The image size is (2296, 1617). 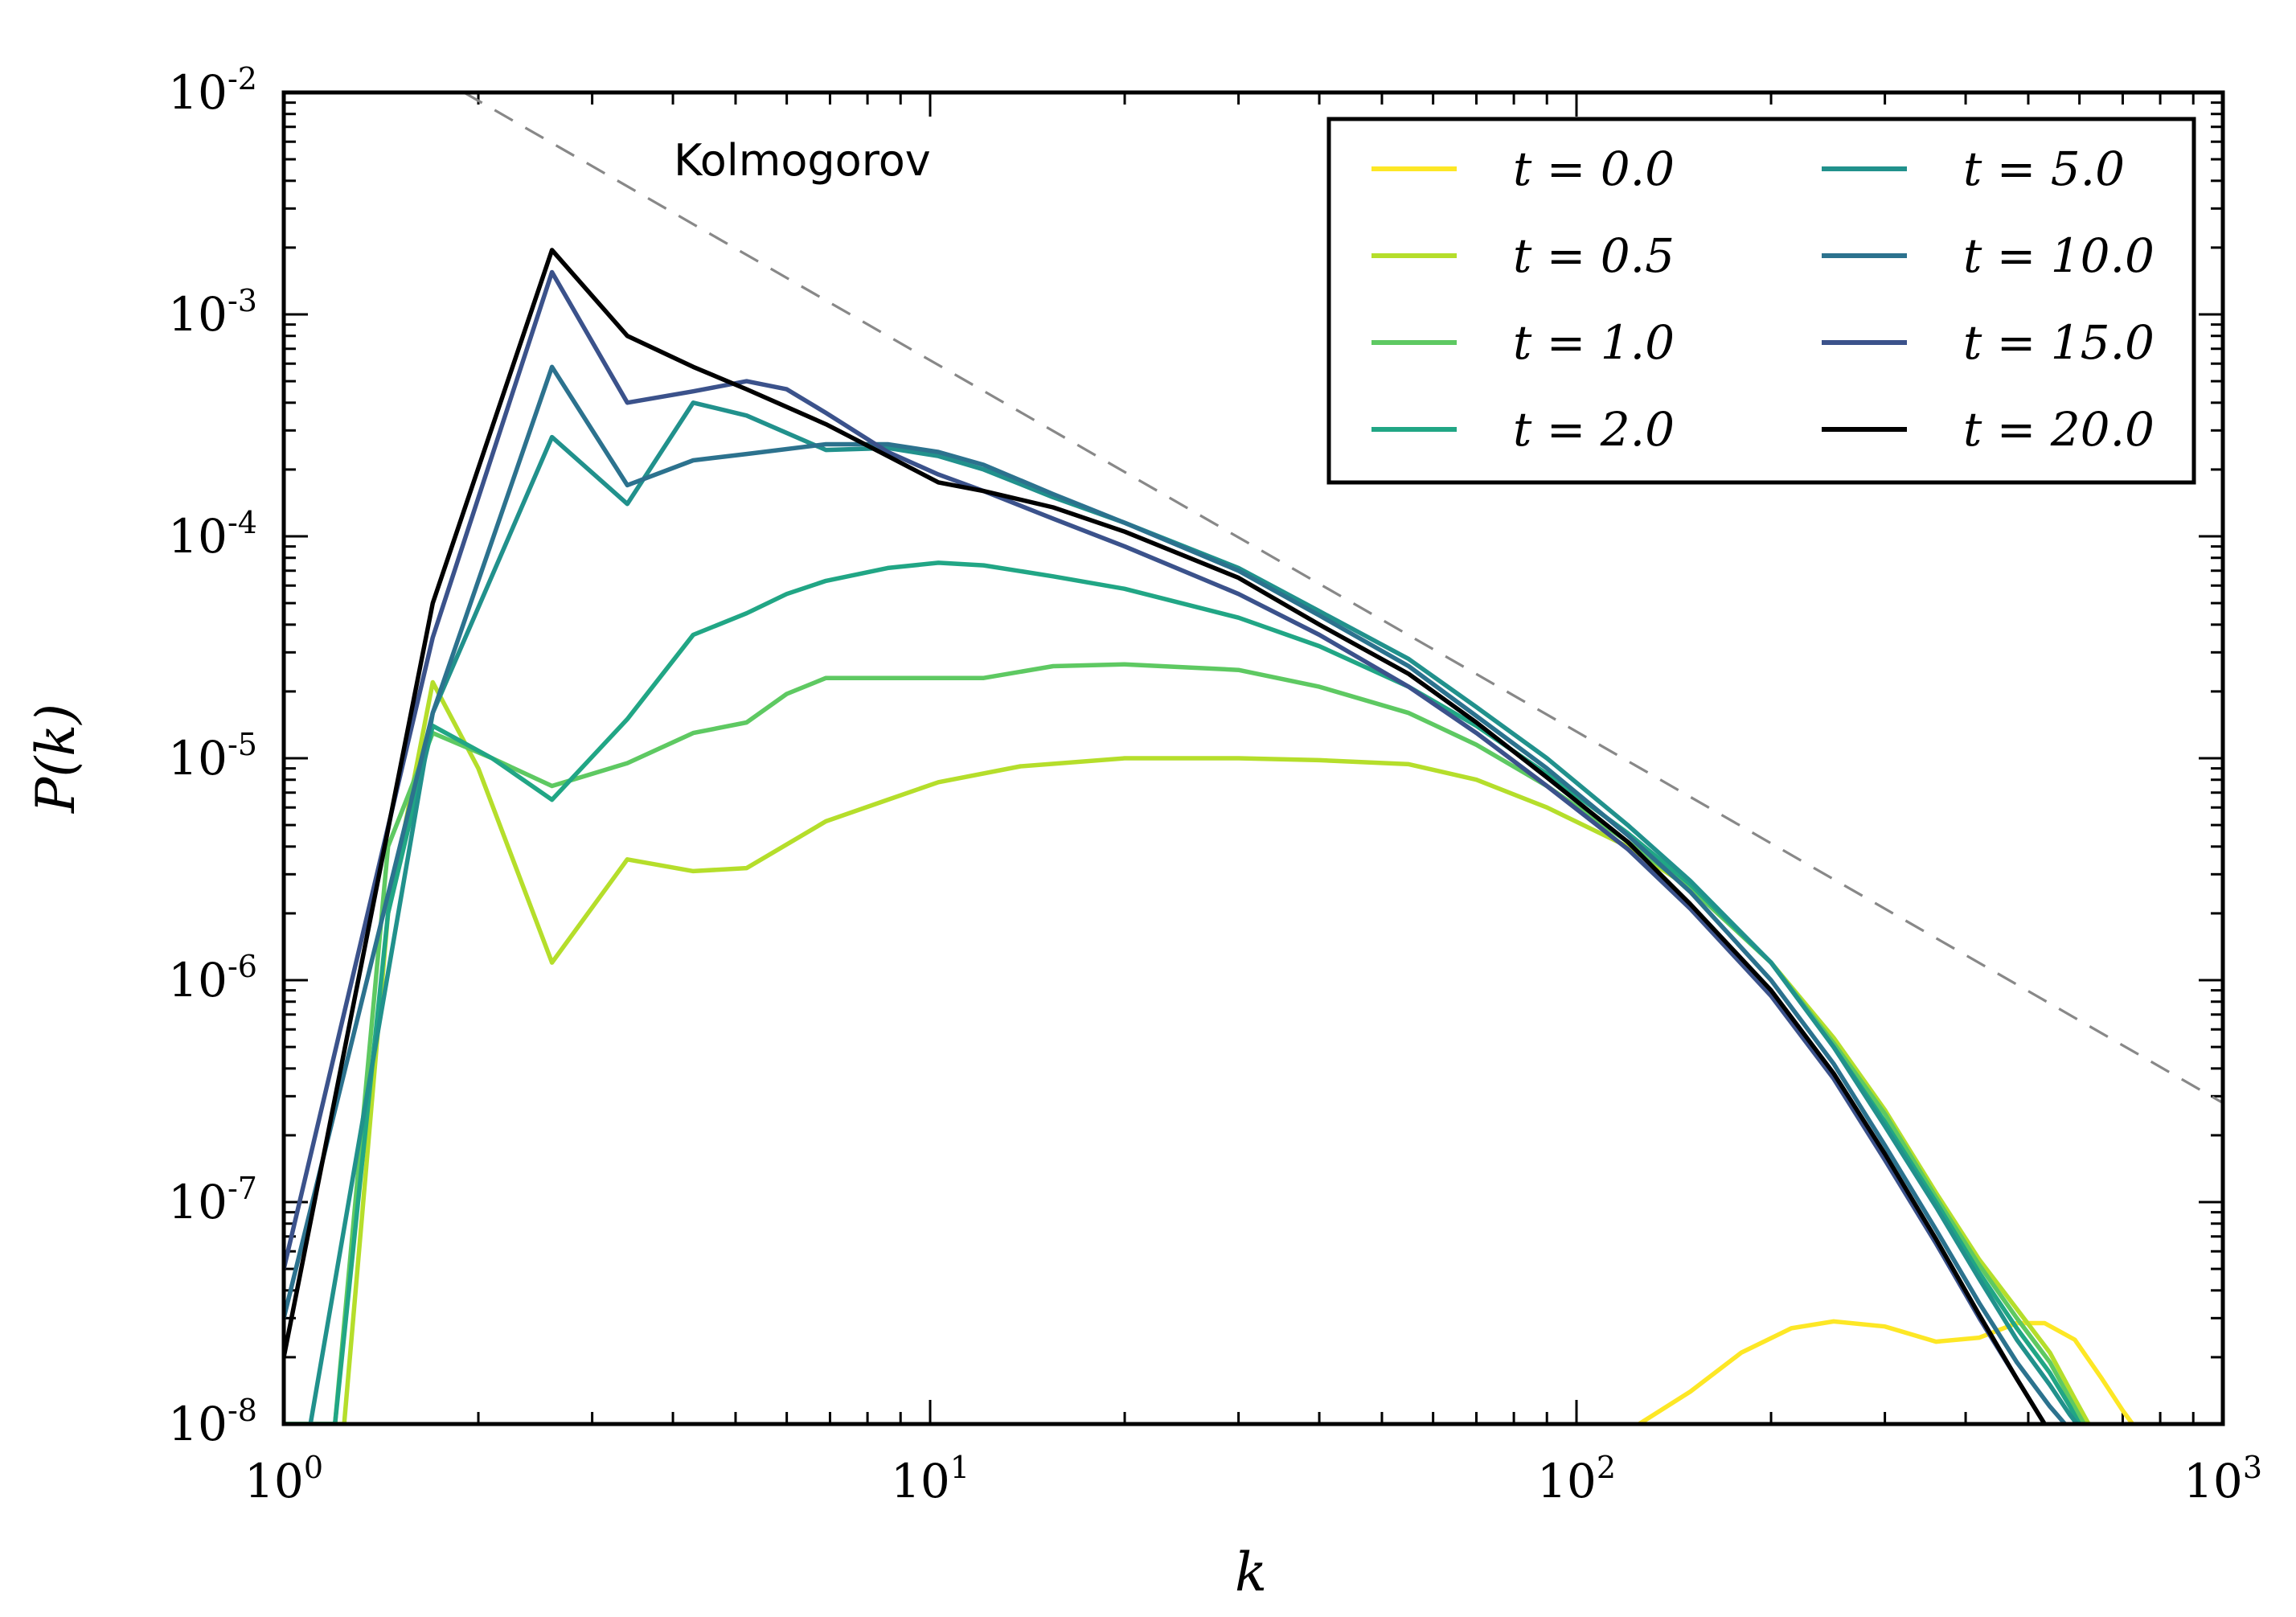 I want to click on legend-frame, so click(x=1761, y=301).